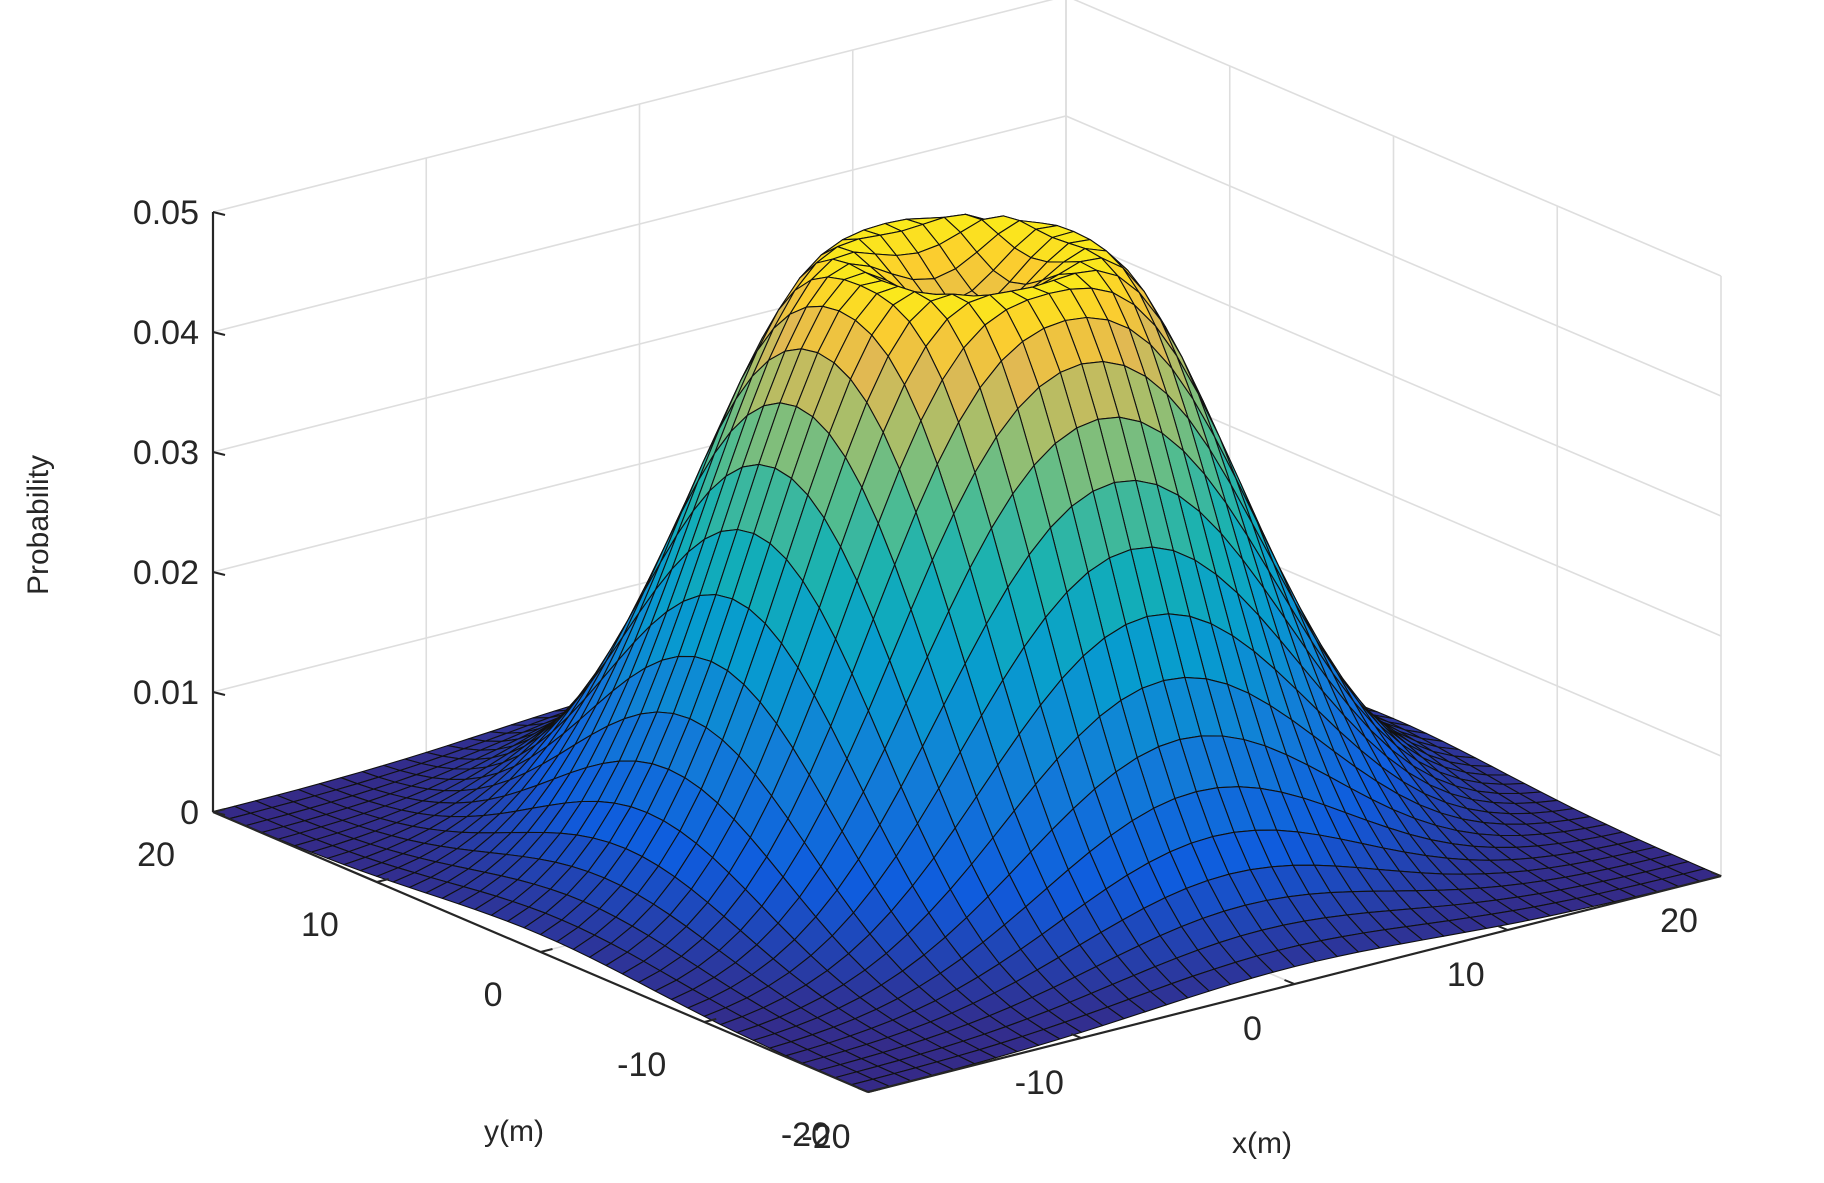 This screenshot has height=1183, width=1824. What do you see at coordinates (1039, 1083) in the screenshot?
I see `x-tick-label: -10` at bounding box center [1039, 1083].